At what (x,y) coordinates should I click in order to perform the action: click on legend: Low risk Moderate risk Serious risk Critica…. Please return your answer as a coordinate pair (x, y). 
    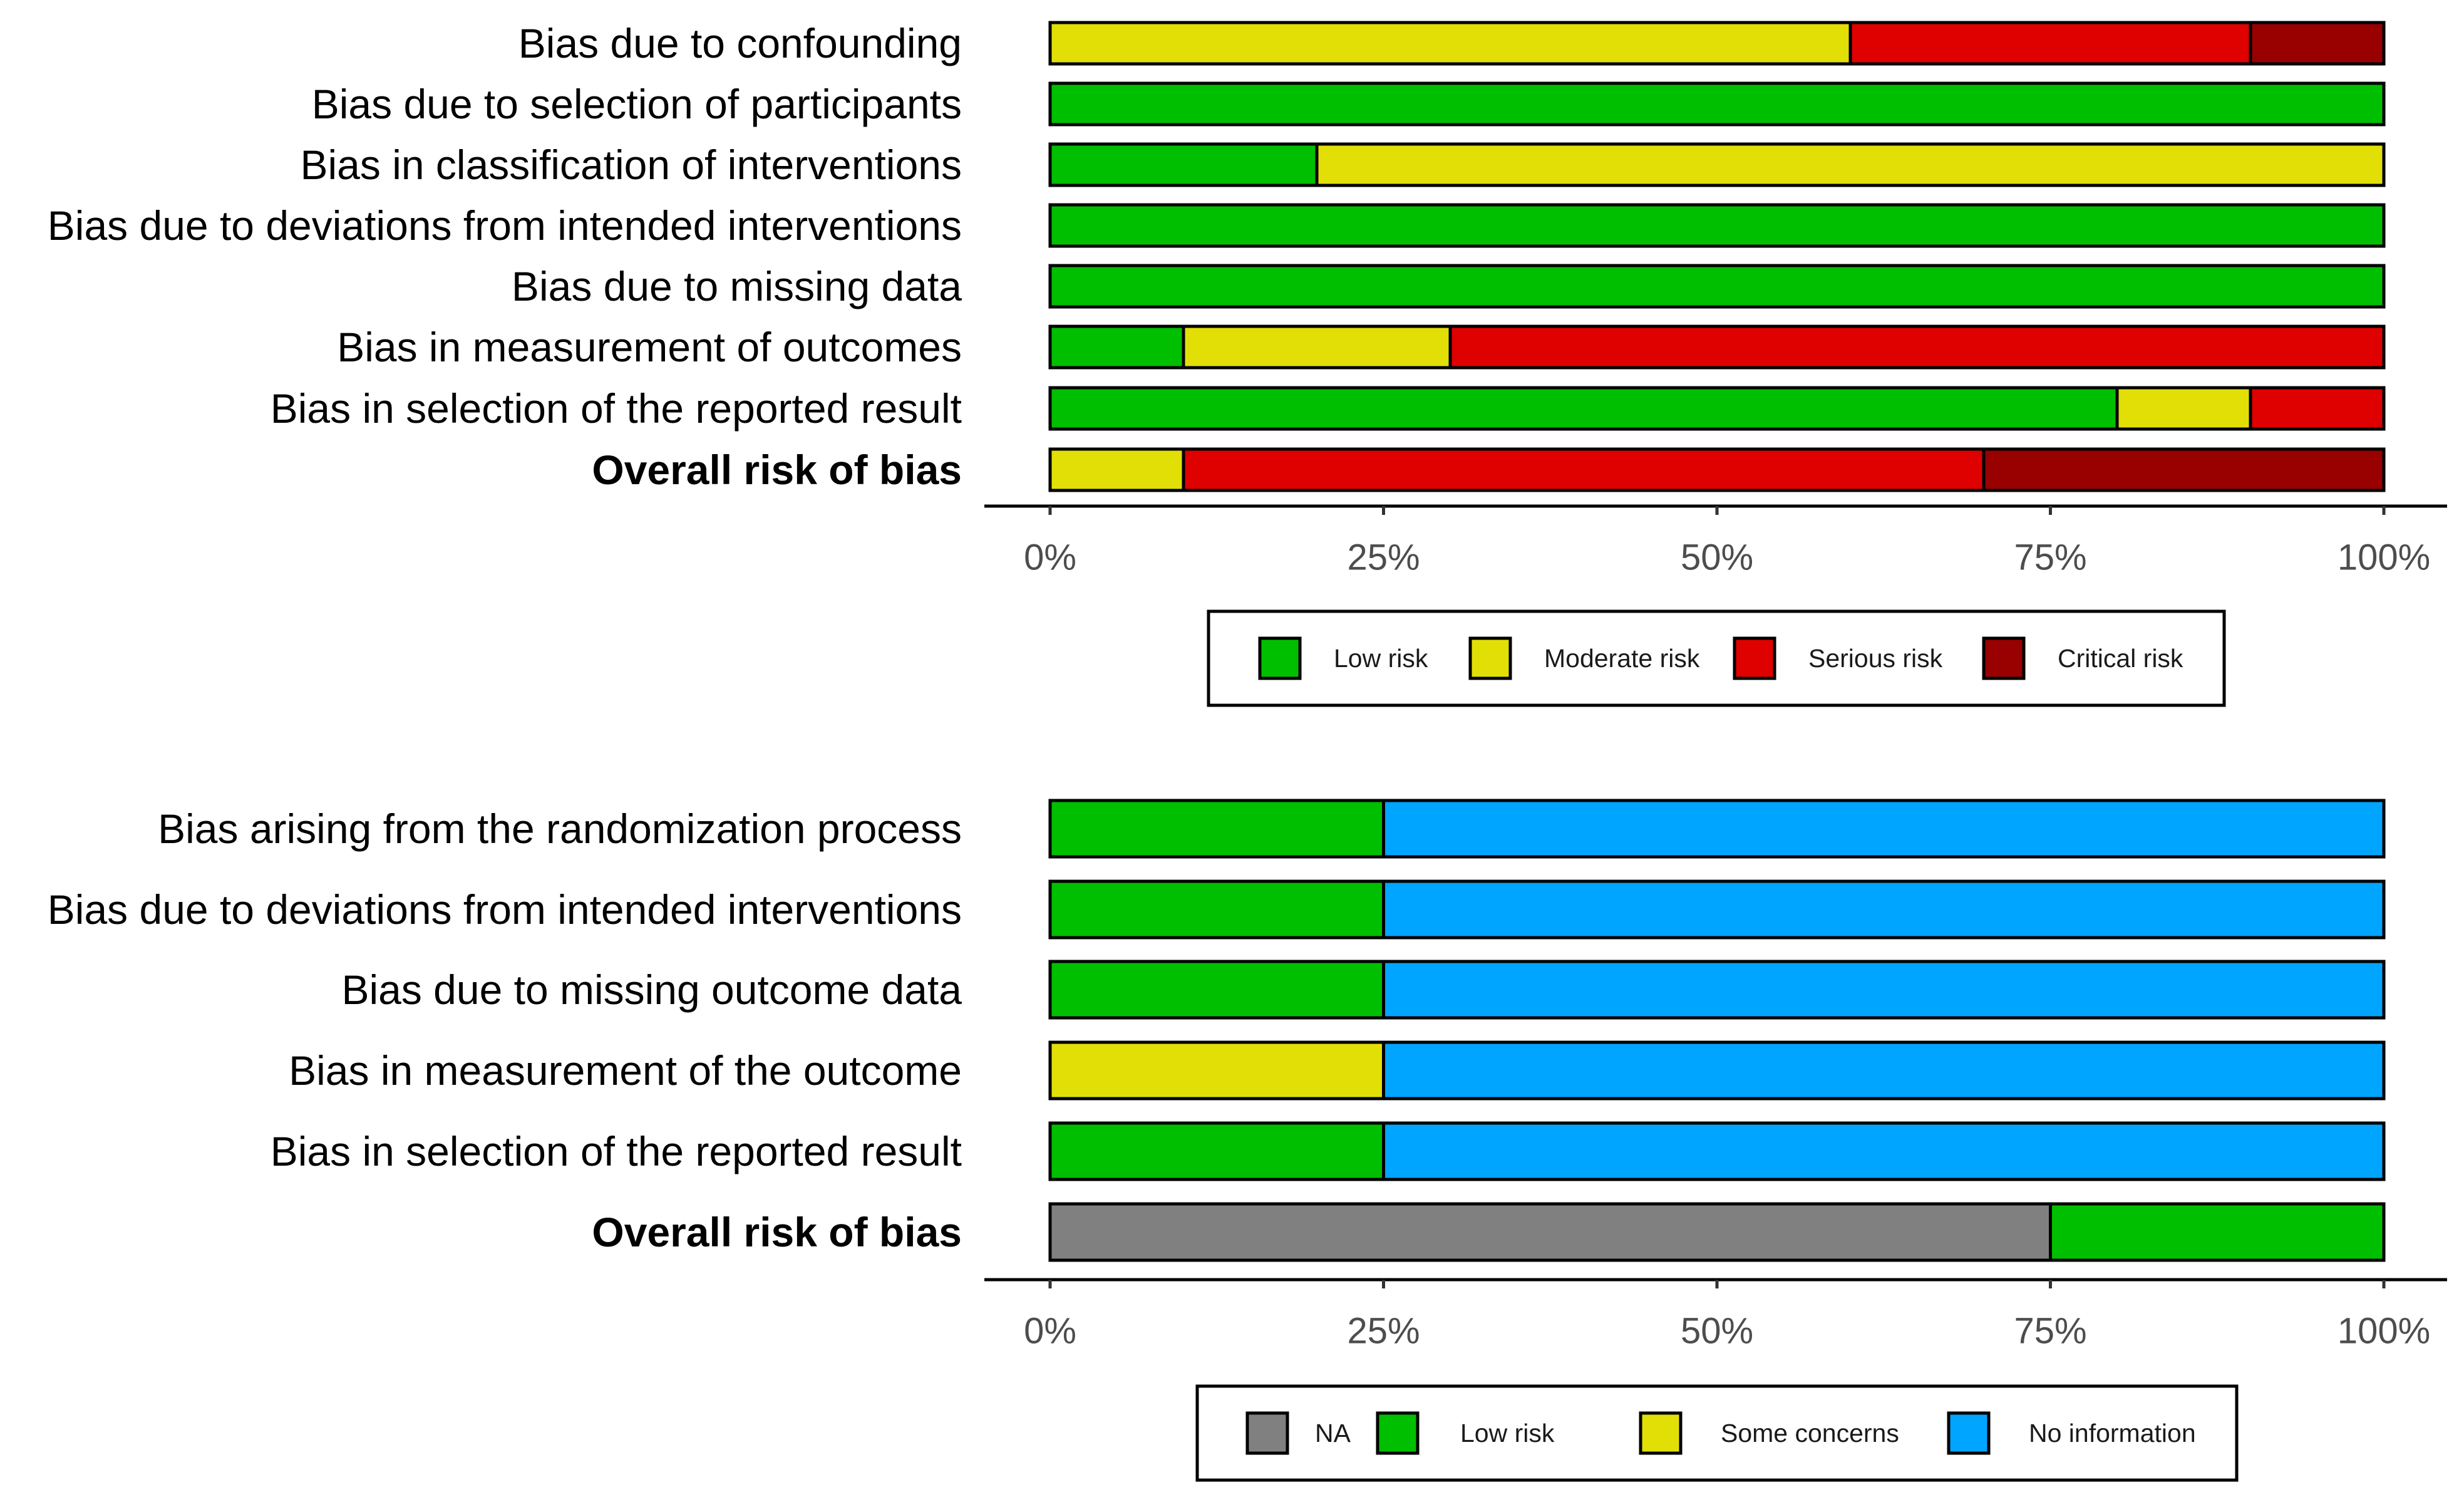
    Looking at the image, I should click on (1717, 658).